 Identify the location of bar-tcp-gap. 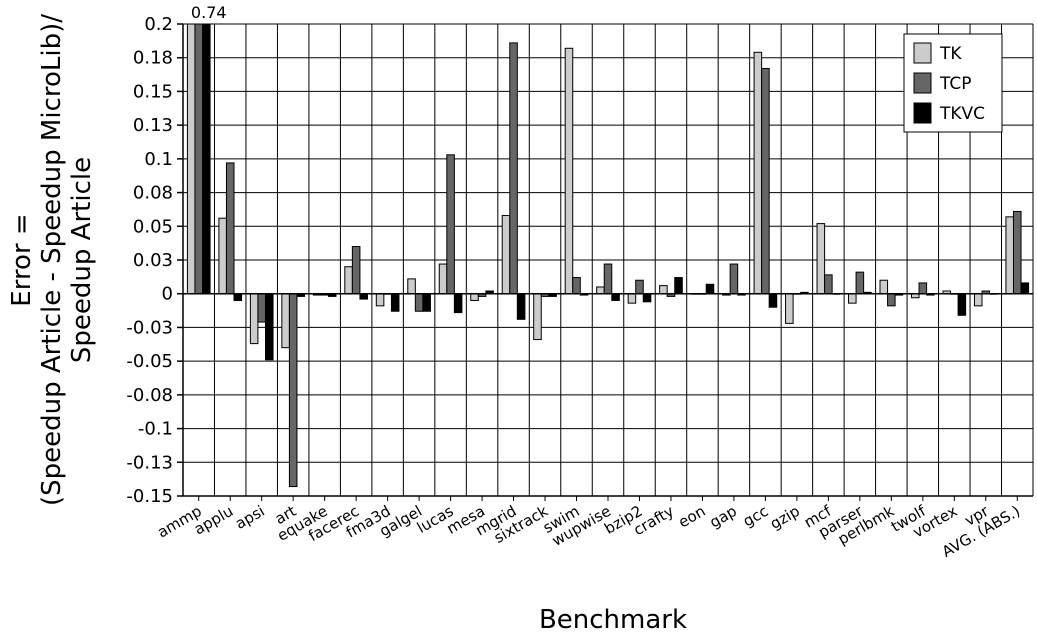
(734, 279).